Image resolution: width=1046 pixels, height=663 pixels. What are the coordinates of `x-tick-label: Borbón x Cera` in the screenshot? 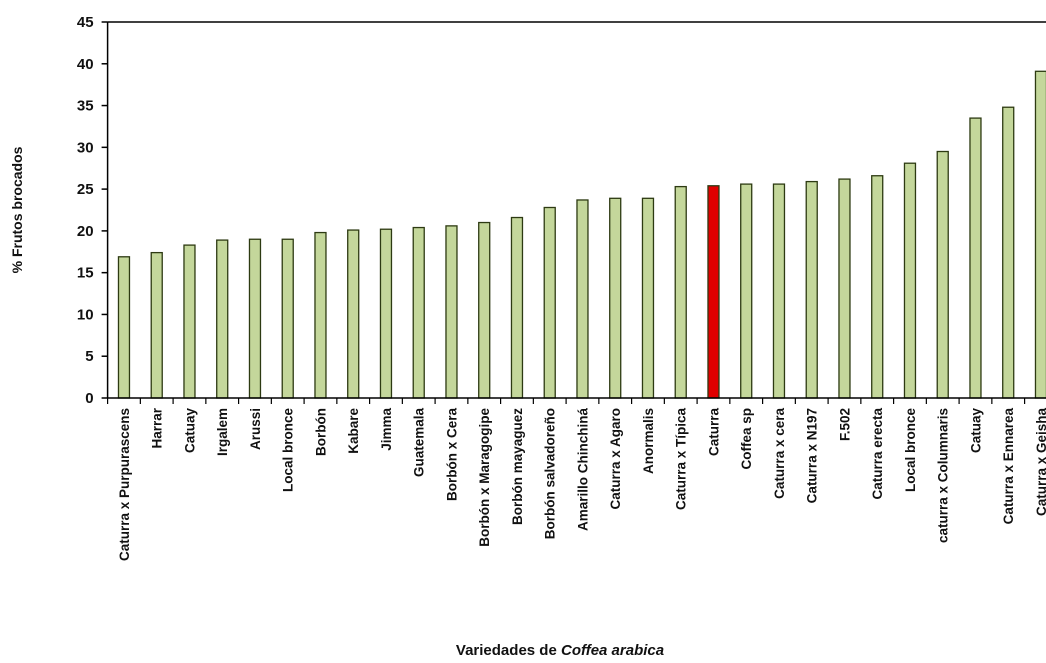 It's located at (451, 455).